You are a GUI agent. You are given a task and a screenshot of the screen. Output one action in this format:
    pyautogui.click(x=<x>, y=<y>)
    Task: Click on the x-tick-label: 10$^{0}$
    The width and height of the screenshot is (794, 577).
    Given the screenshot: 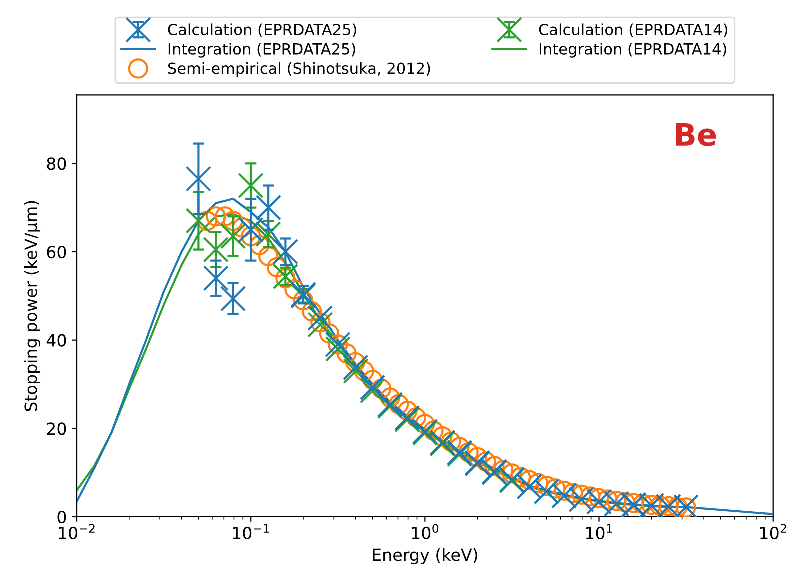 What is the action you would take?
    pyautogui.click(x=425, y=532)
    